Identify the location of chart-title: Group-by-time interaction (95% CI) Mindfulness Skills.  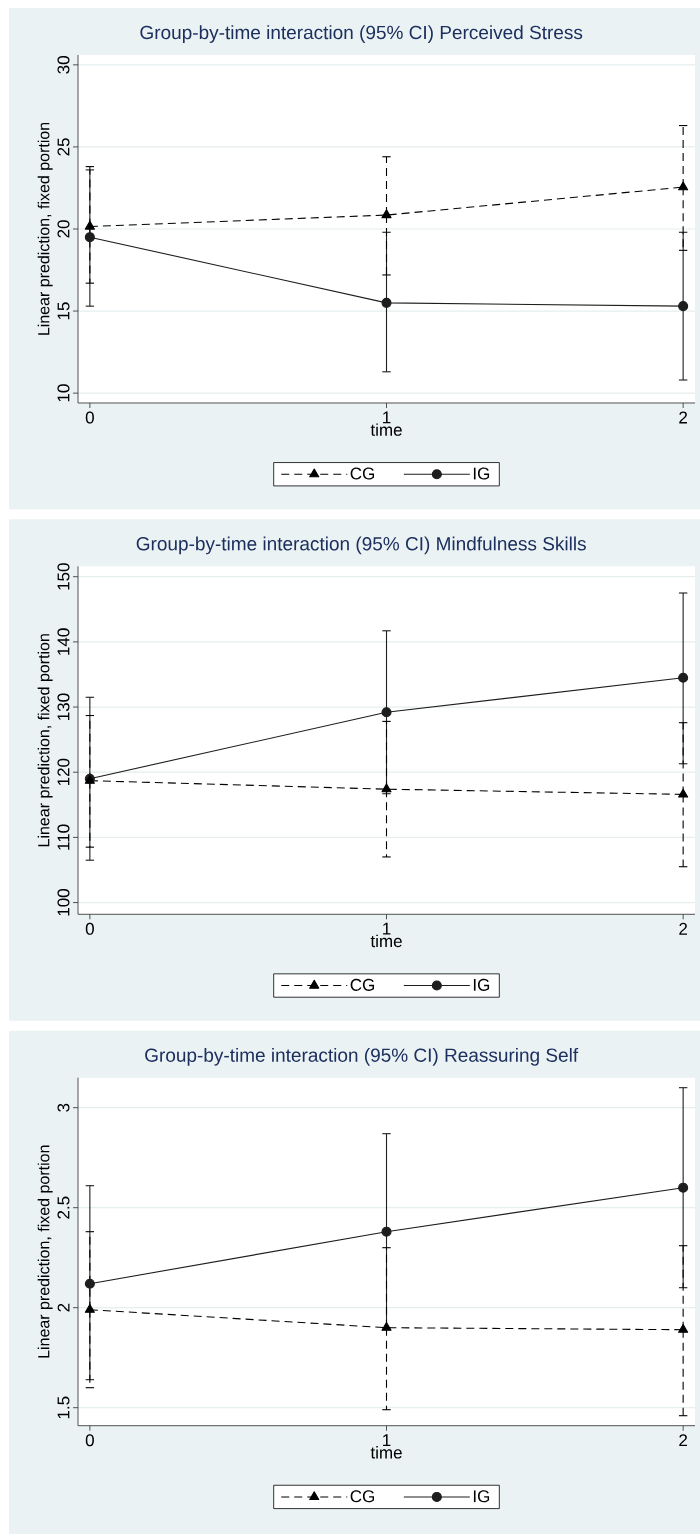
(361, 545).